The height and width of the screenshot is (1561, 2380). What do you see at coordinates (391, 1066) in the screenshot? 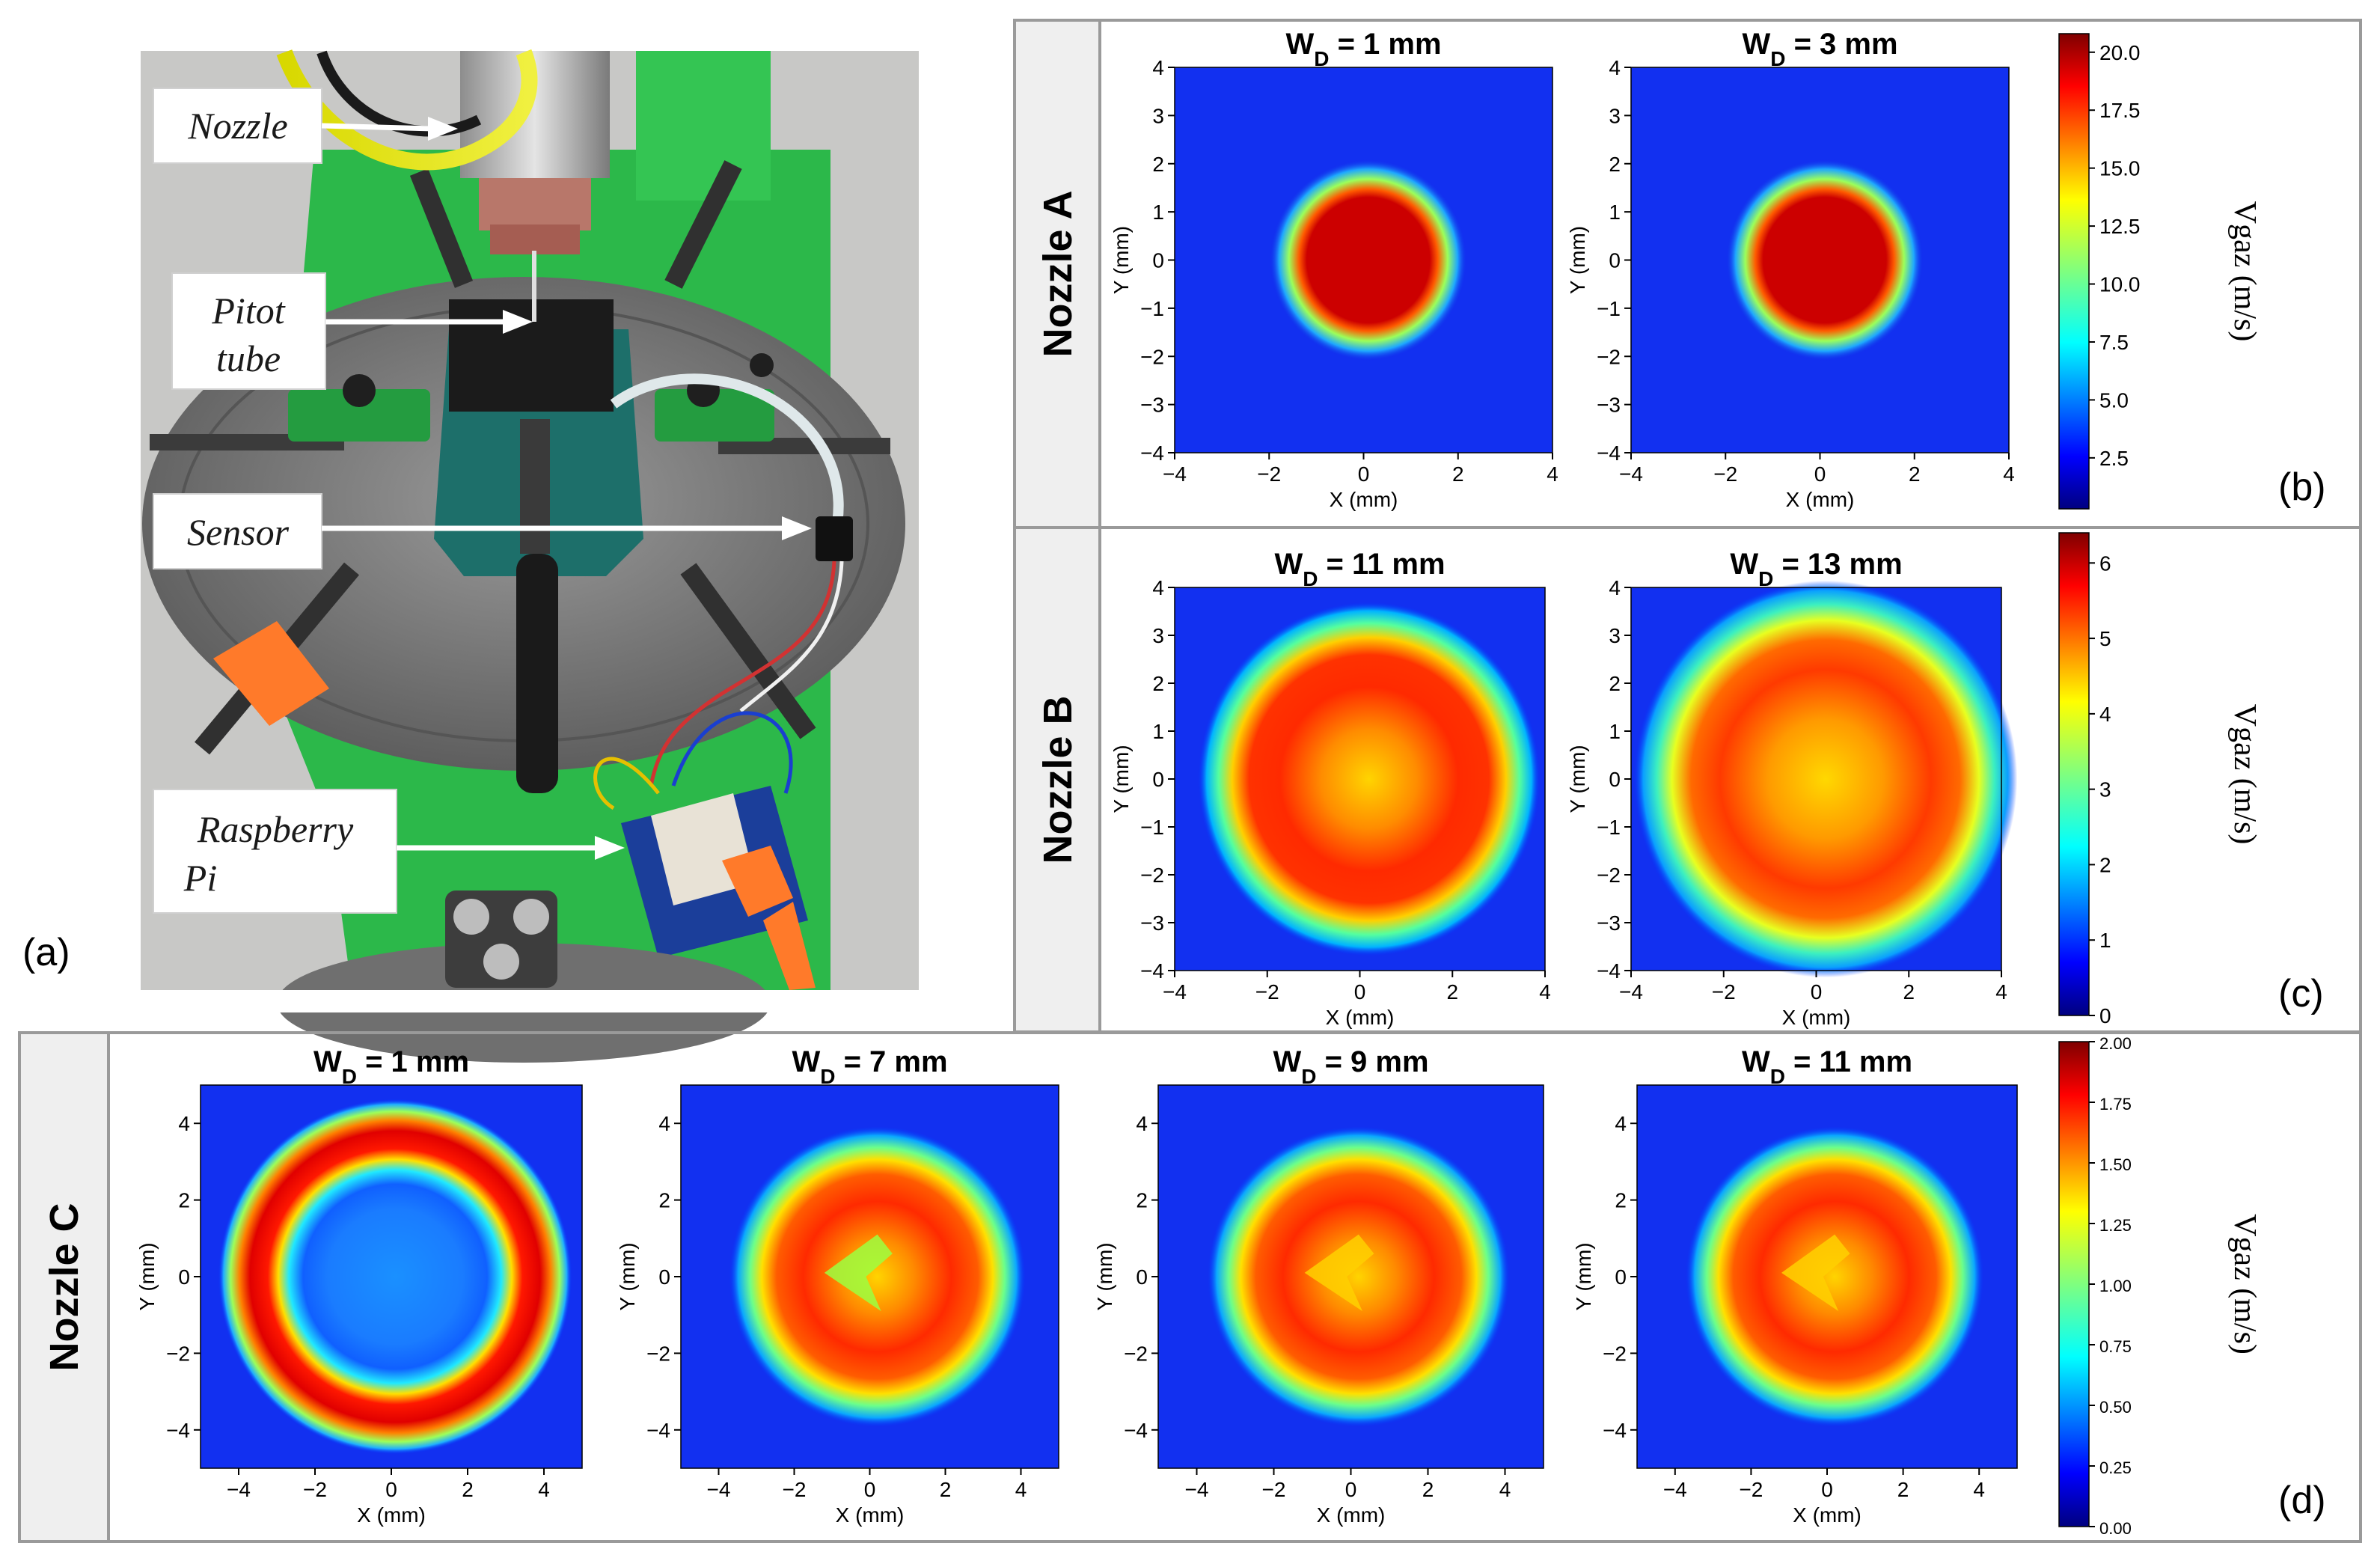
I see `subplot-title: WD = 1 mm` at bounding box center [391, 1066].